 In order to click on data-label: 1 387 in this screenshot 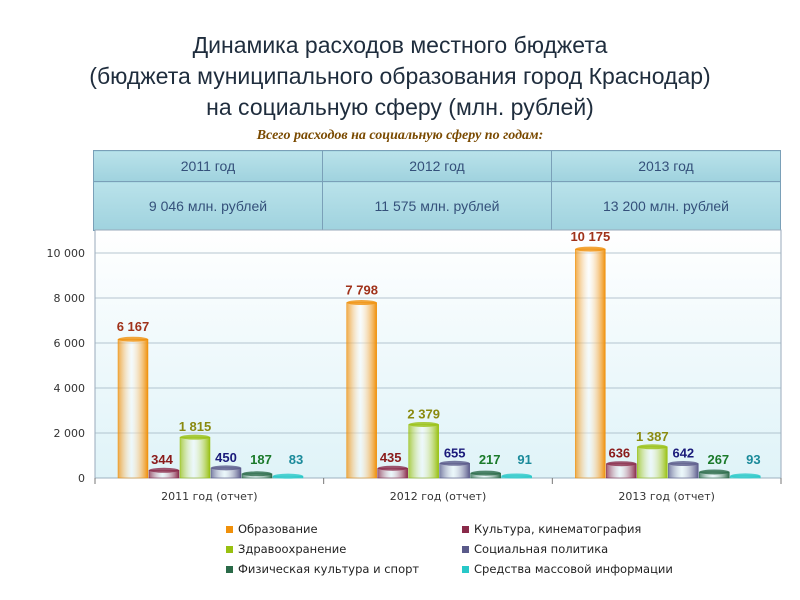, I will do `click(652, 436)`.